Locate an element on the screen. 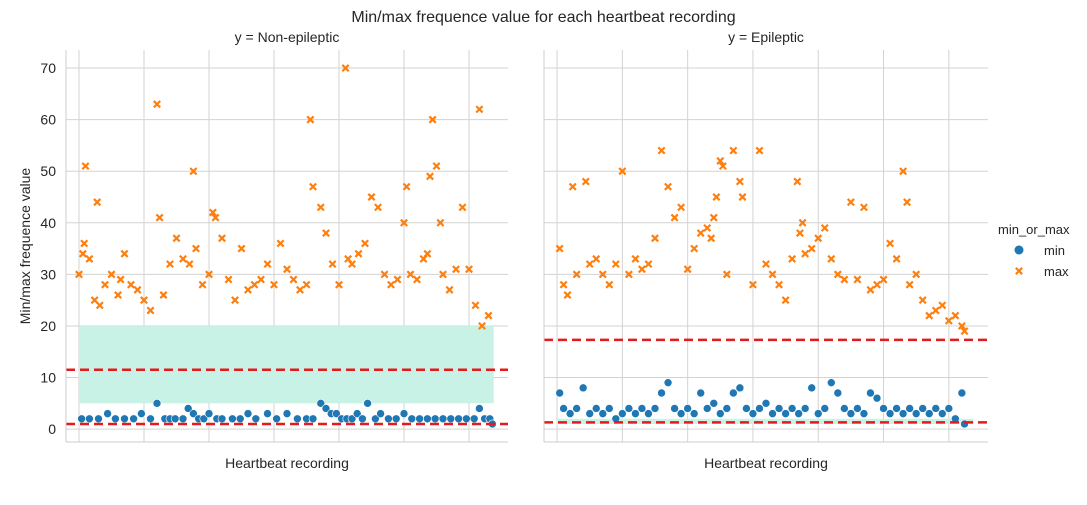 Image resolution: width=1087 pixels, height=505 pixels. y-tick-label: 20 is located at coordinates (48, 326).